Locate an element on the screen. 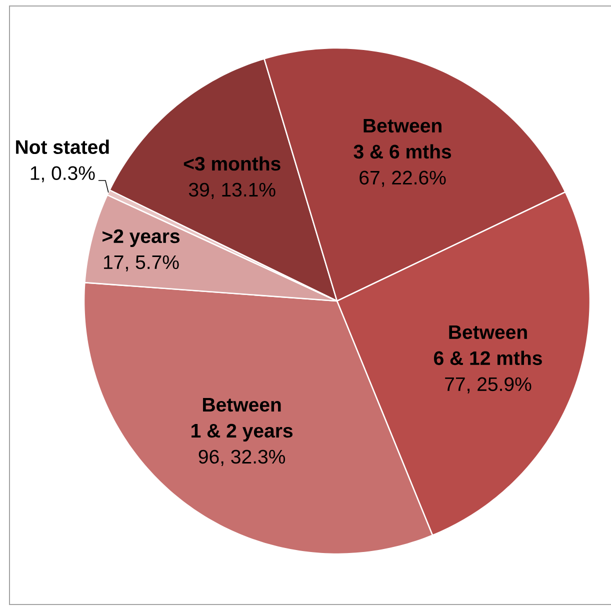 Image resolution: width=611 pixels, height=606 pixels. data-label: 67, 22.6% is located at coordinates (403, 178).